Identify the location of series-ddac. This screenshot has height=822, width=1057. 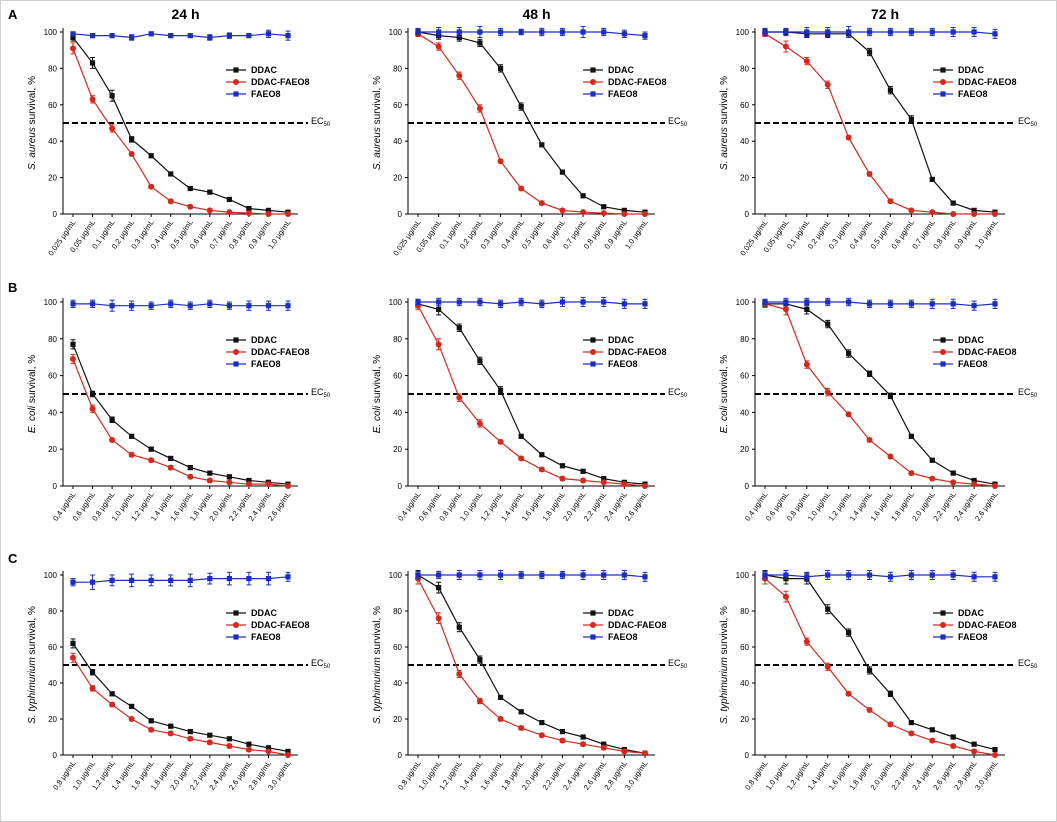
(880, 661).